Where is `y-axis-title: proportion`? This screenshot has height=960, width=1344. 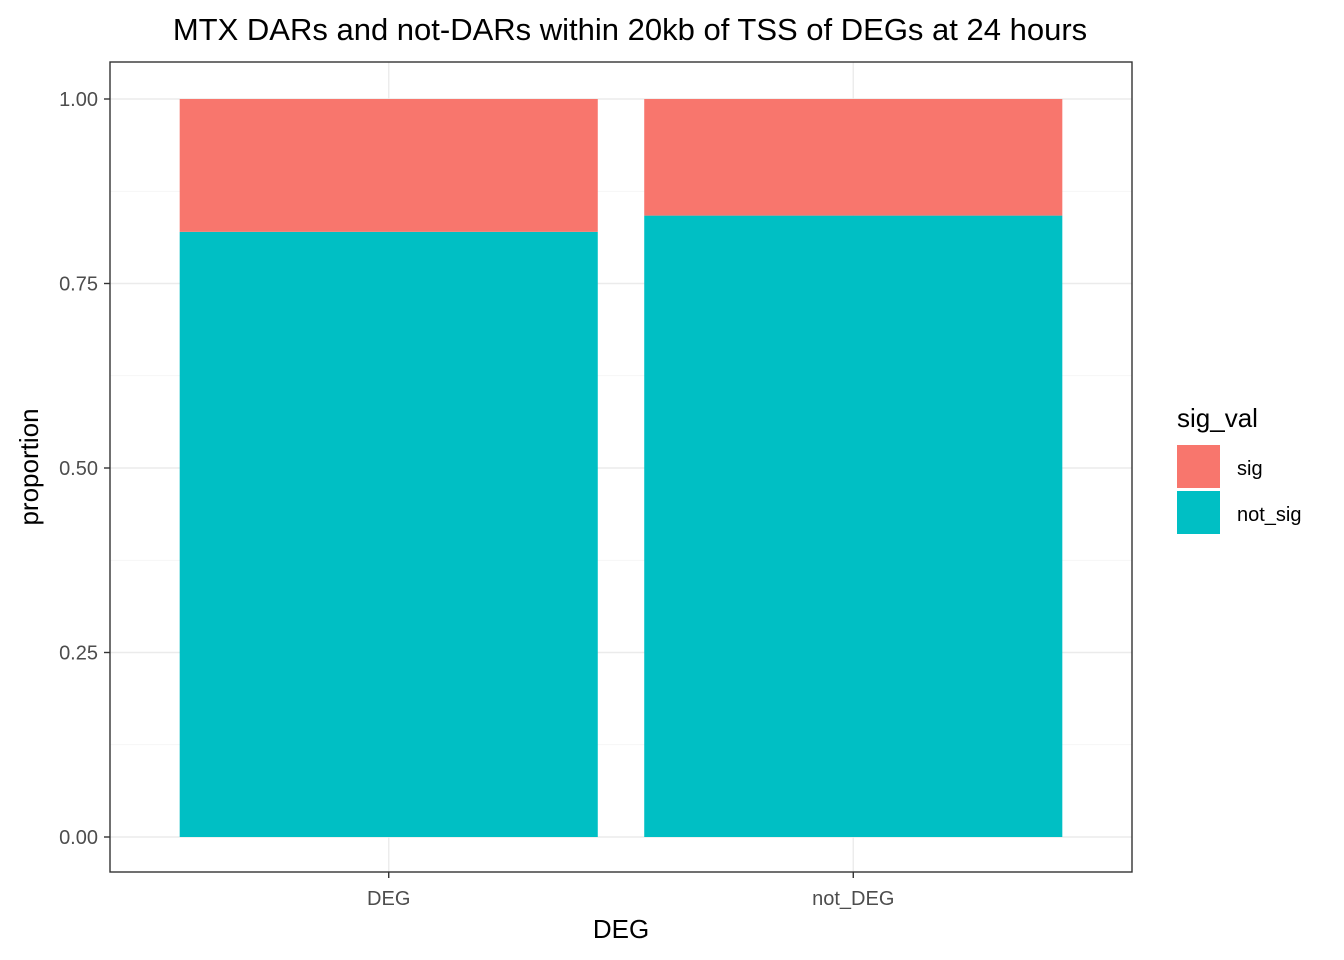 y-axis-title: proportion is located at coordinates (29, 466).